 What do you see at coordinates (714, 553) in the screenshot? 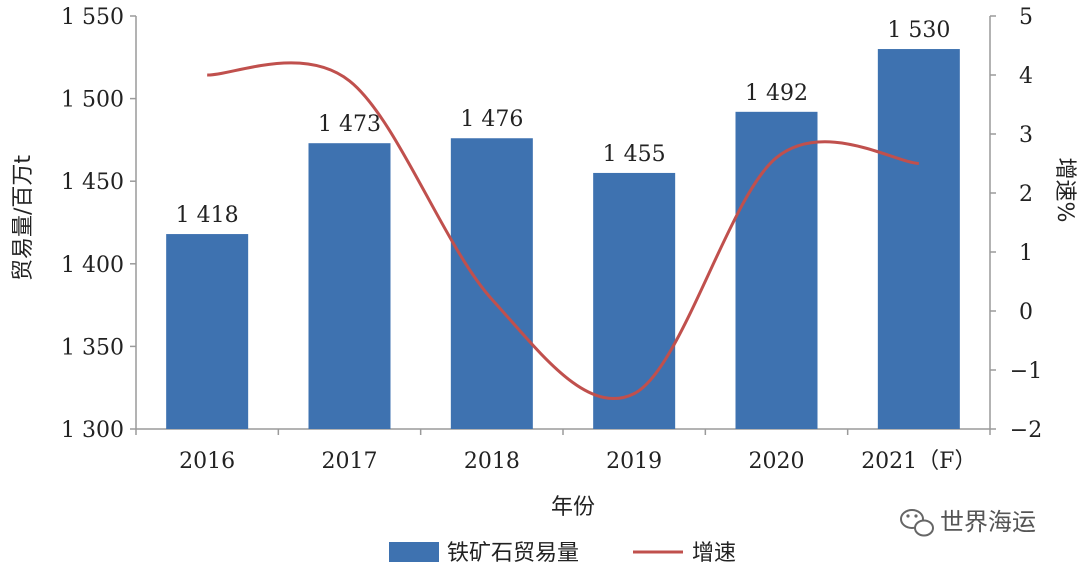
I see `legend-label-line: 增速` at bounding box center [714, 553].